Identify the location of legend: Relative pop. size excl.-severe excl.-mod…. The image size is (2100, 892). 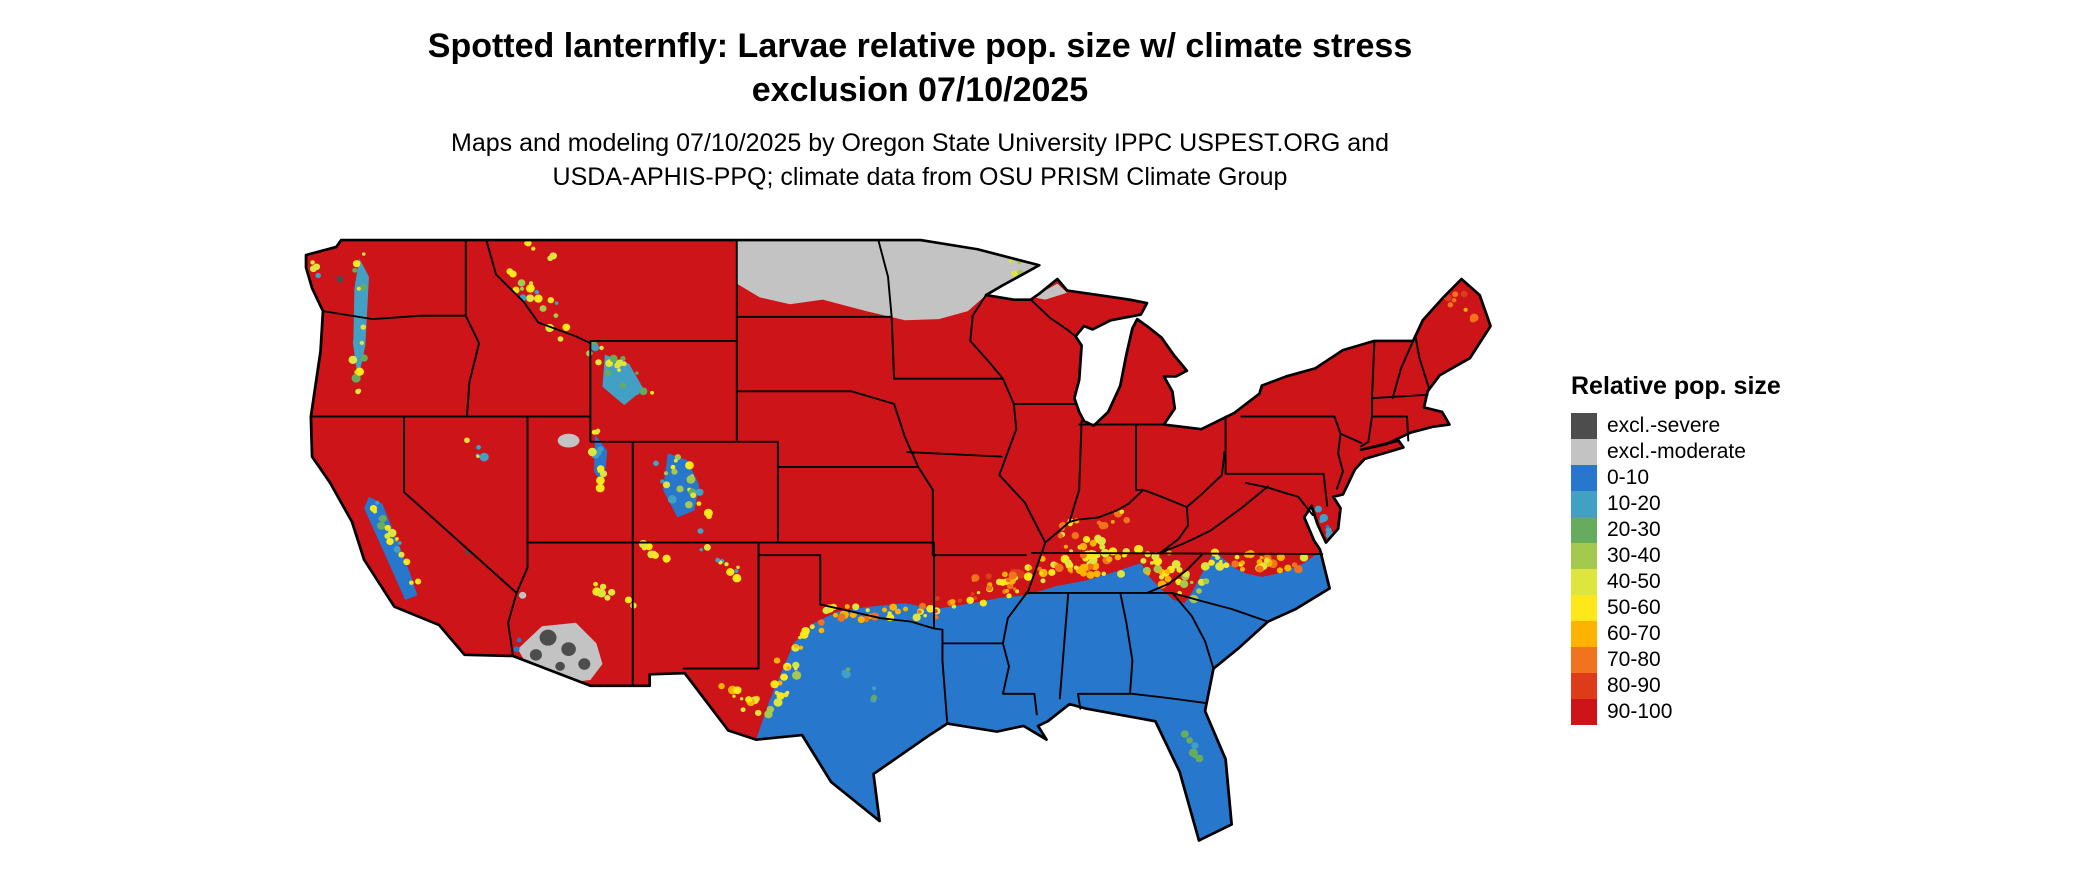
(1676, 548).